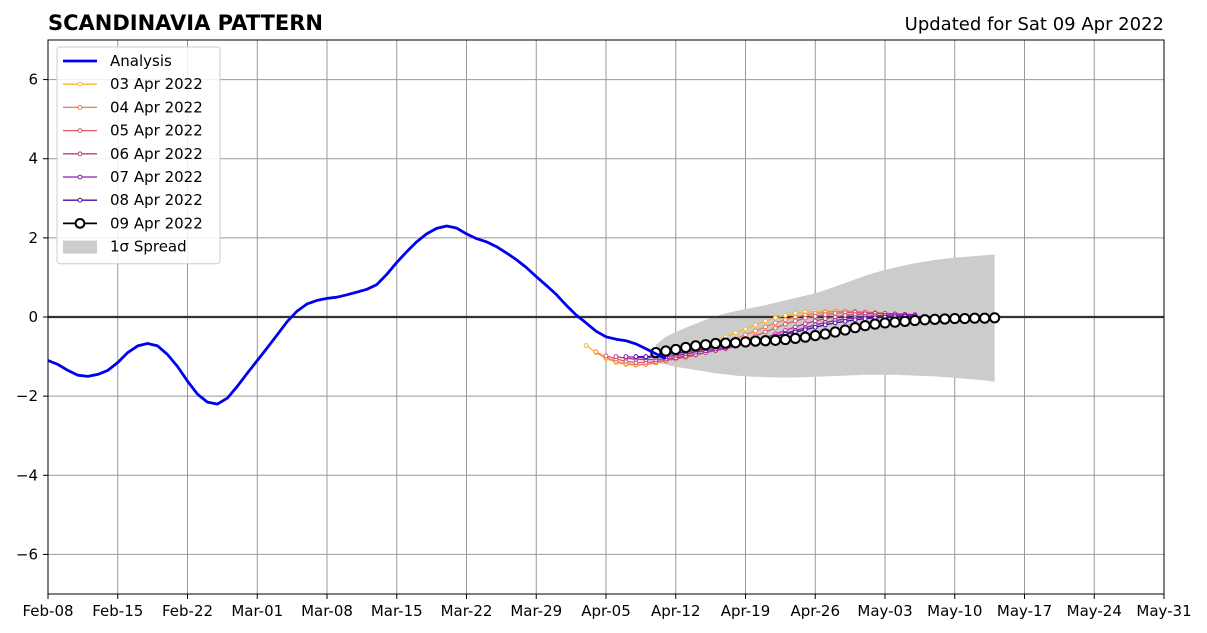 This screenshot has height=633, width=1207. Describe the element at coordinates (33, 159) in the screenshot. I see `y-tick-label: 4` at that location.